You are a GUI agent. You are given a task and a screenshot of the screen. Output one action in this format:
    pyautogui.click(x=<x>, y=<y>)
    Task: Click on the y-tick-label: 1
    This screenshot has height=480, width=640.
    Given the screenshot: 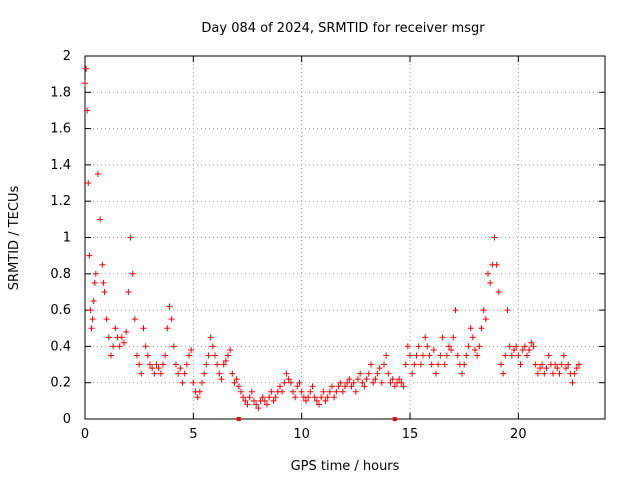 What is the action you would take?
    pyautogui.click(x=67, y=238)
    